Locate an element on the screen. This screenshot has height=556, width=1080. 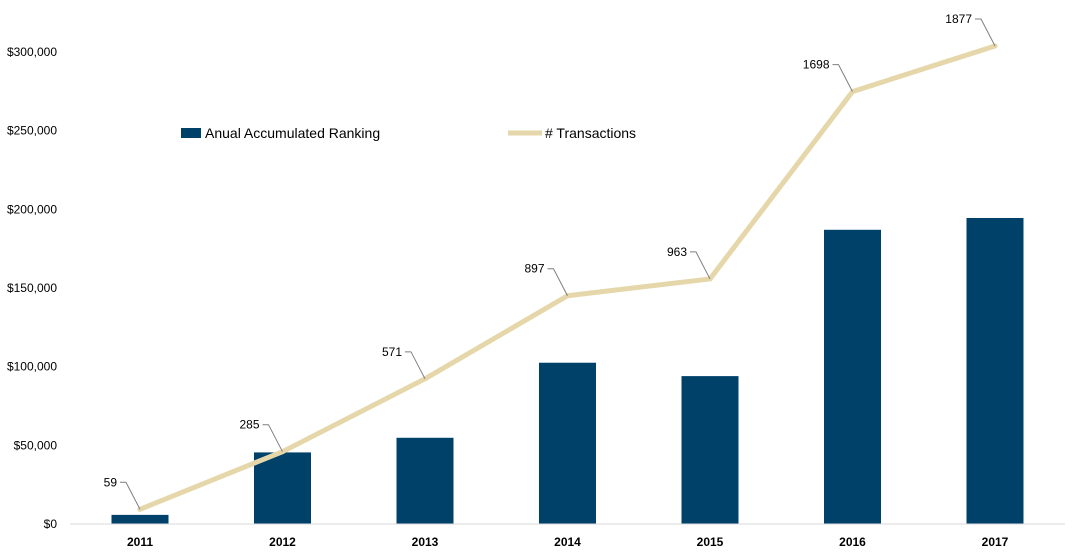
y-tick-label: $100,000 is located at coordinates (32, 367).